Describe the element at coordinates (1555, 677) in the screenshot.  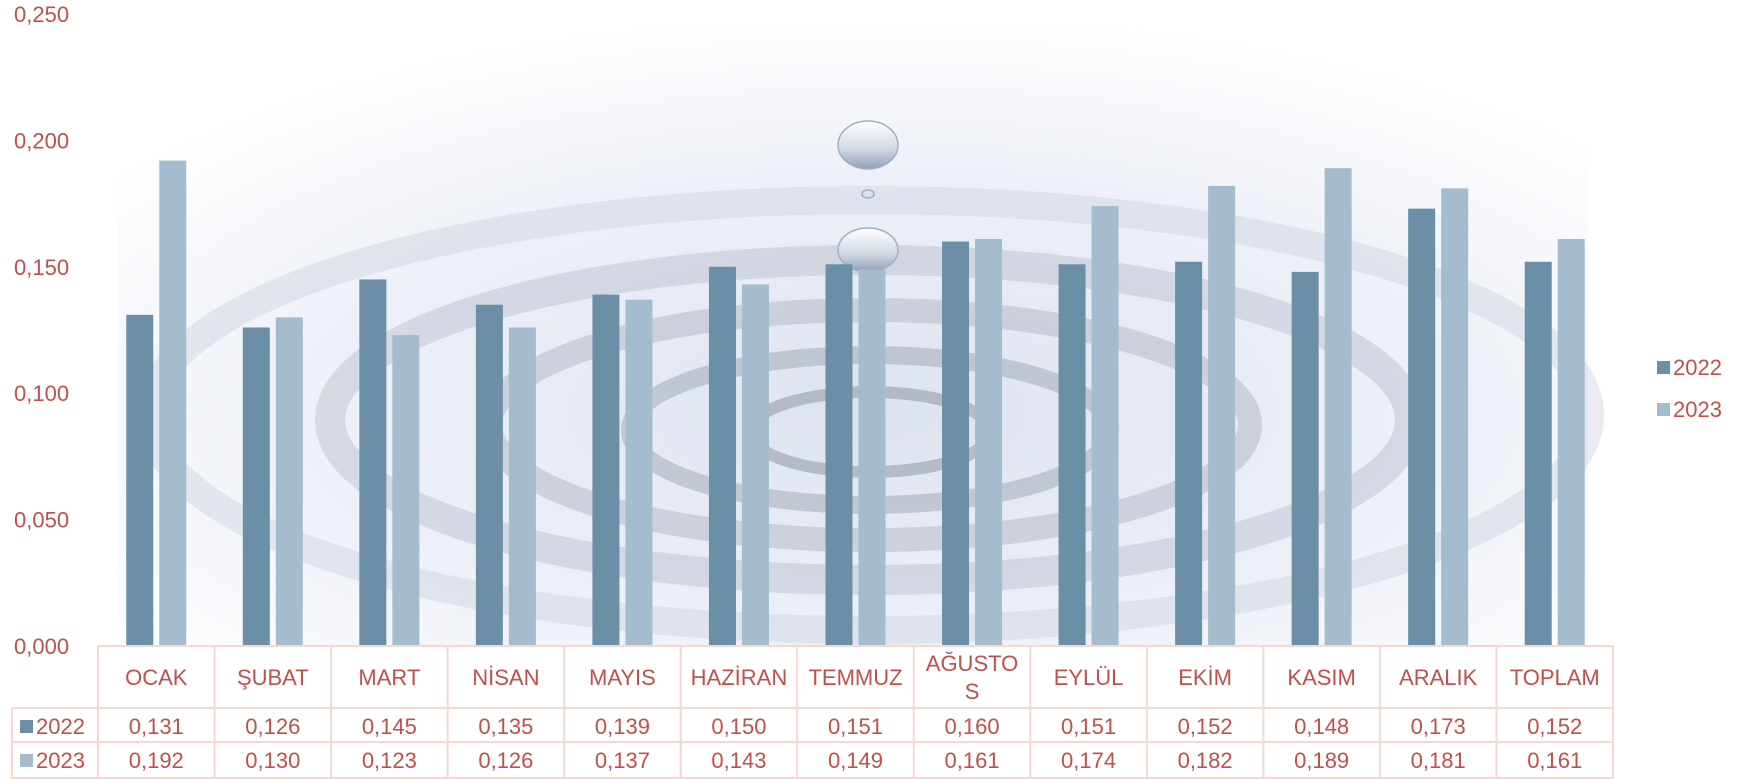
I see `category-label-toplam: TOPLAM` at that location.